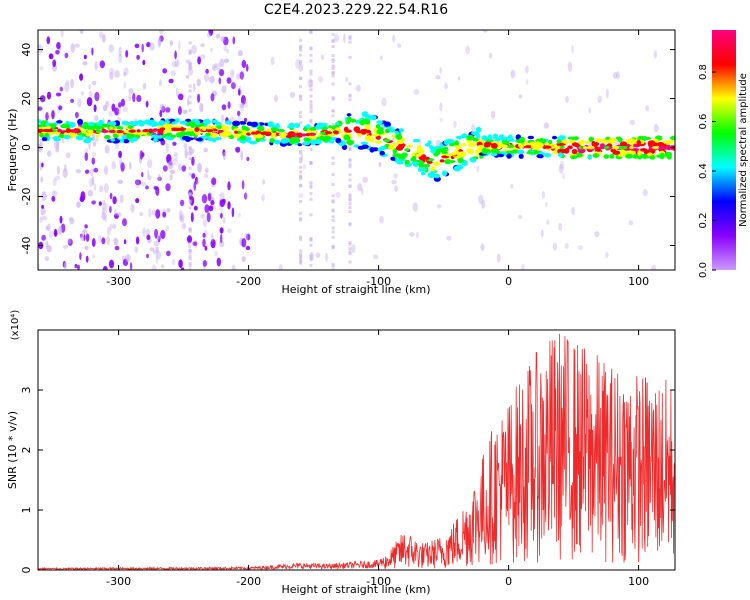  Describe the element at coordinates (724, 150) in the screenshot. I see `colorbar-gradient` at that location.